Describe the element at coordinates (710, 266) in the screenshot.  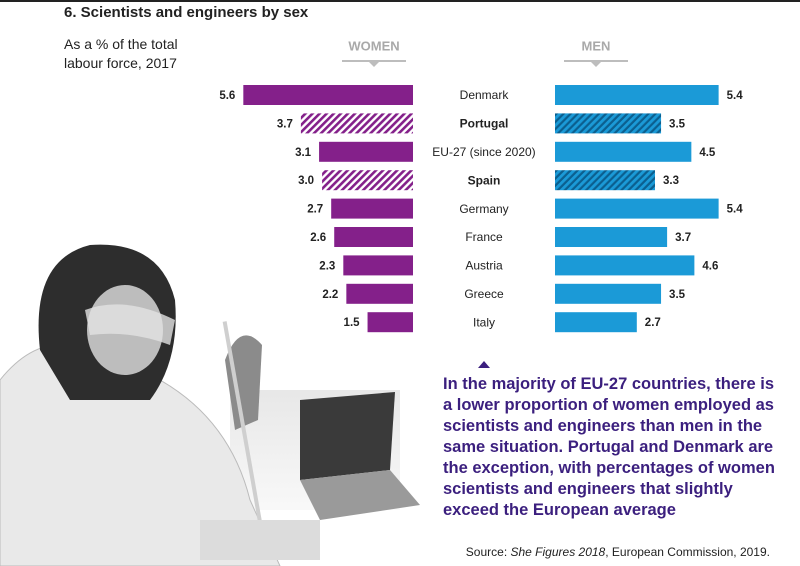
I see `value-label: 4.6` at that location.